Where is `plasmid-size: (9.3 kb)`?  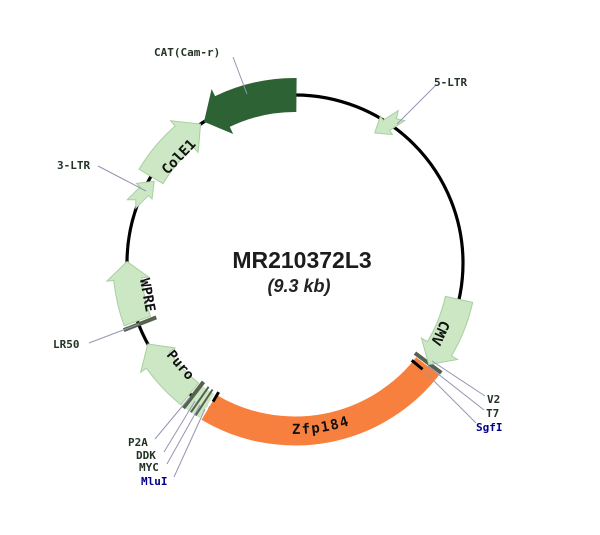 plasmid-size: (9.3 kb) is located at coordinates (298, 286).